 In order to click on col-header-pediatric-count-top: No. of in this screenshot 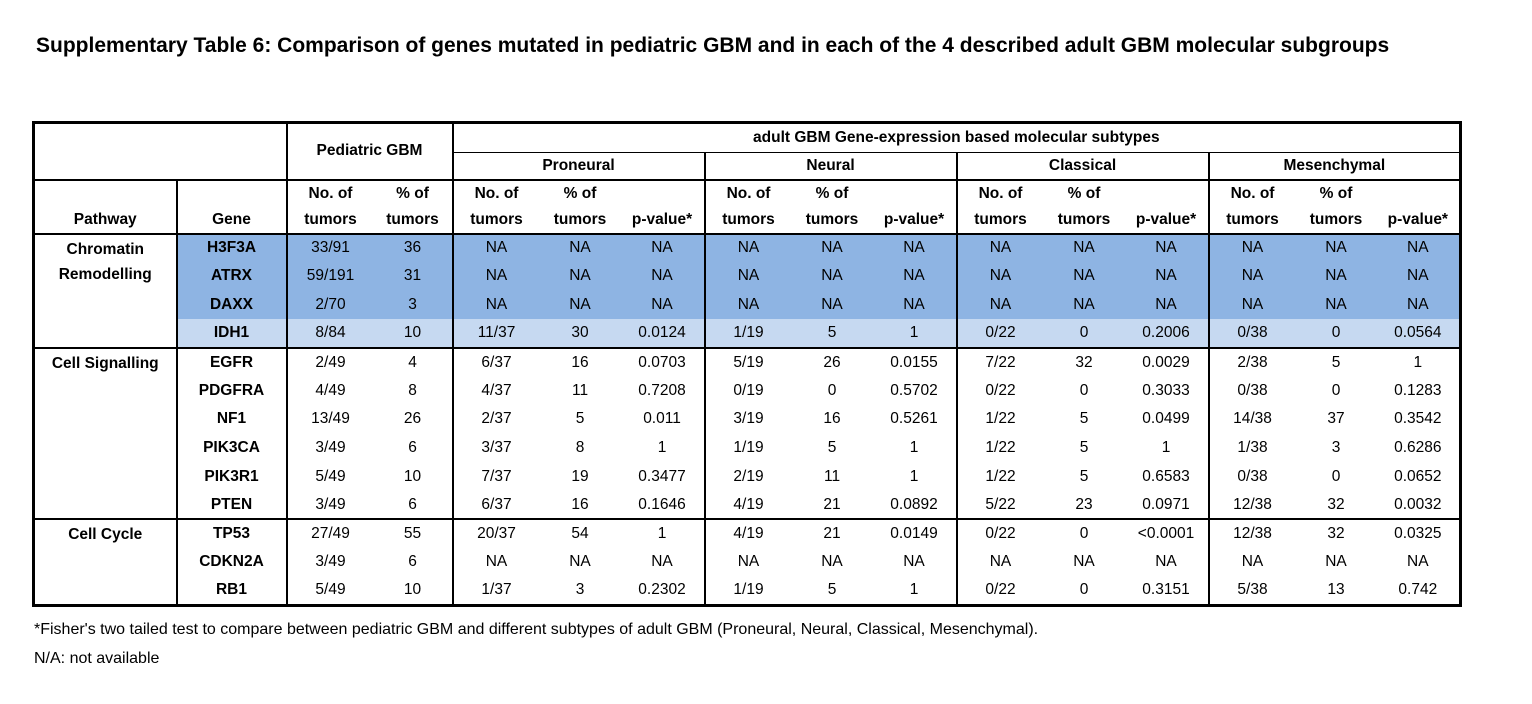, I will do `click(329, 193)`.